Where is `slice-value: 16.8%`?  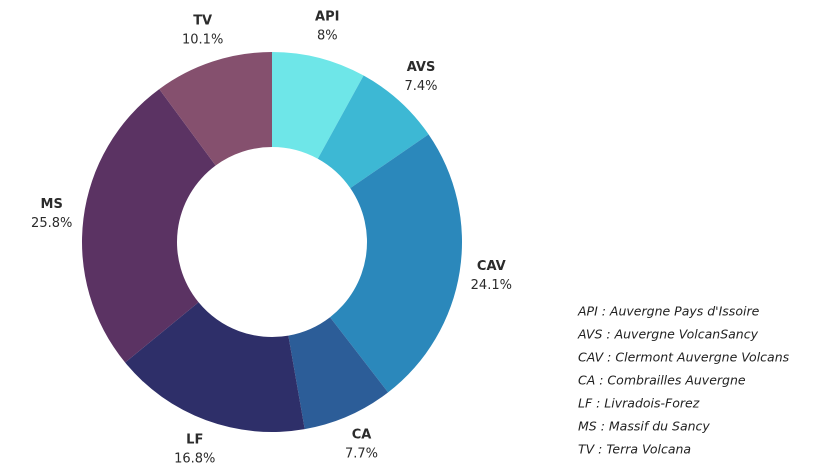 slice-value: 16.8% is located at coordinates (194, 459).